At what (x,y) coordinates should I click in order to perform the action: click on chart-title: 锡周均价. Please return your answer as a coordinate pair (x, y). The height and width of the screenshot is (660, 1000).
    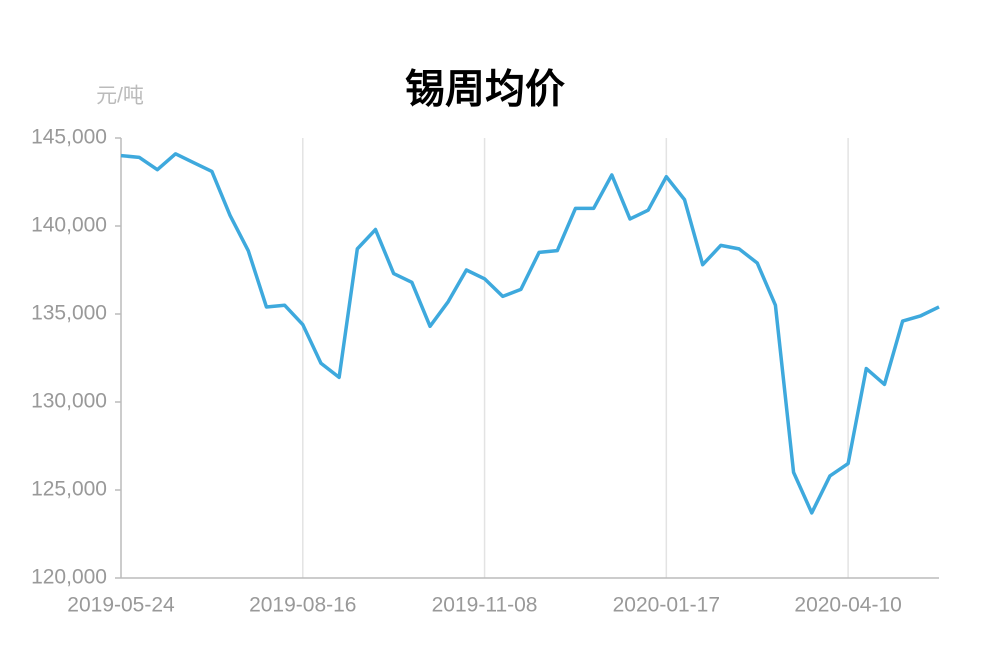
    Looking at the image, I should click on (485, 90).